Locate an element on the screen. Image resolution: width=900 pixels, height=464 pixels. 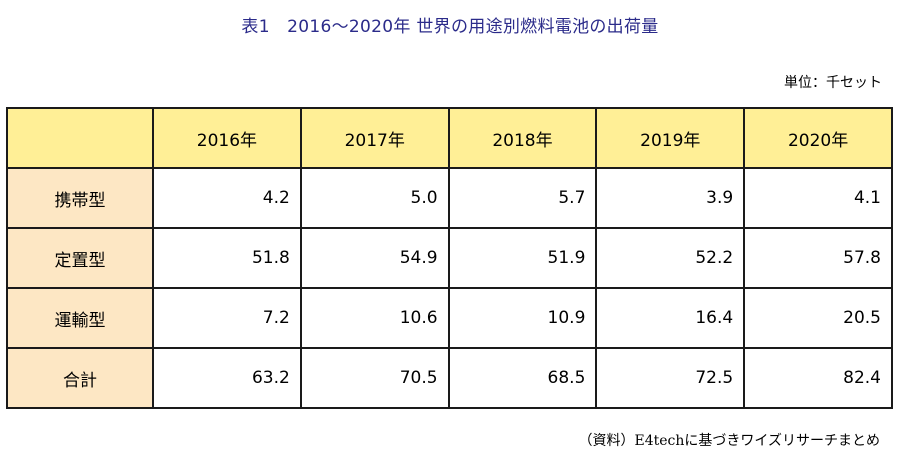
table-cell: 54.9 is located at coordinates (374, 258).